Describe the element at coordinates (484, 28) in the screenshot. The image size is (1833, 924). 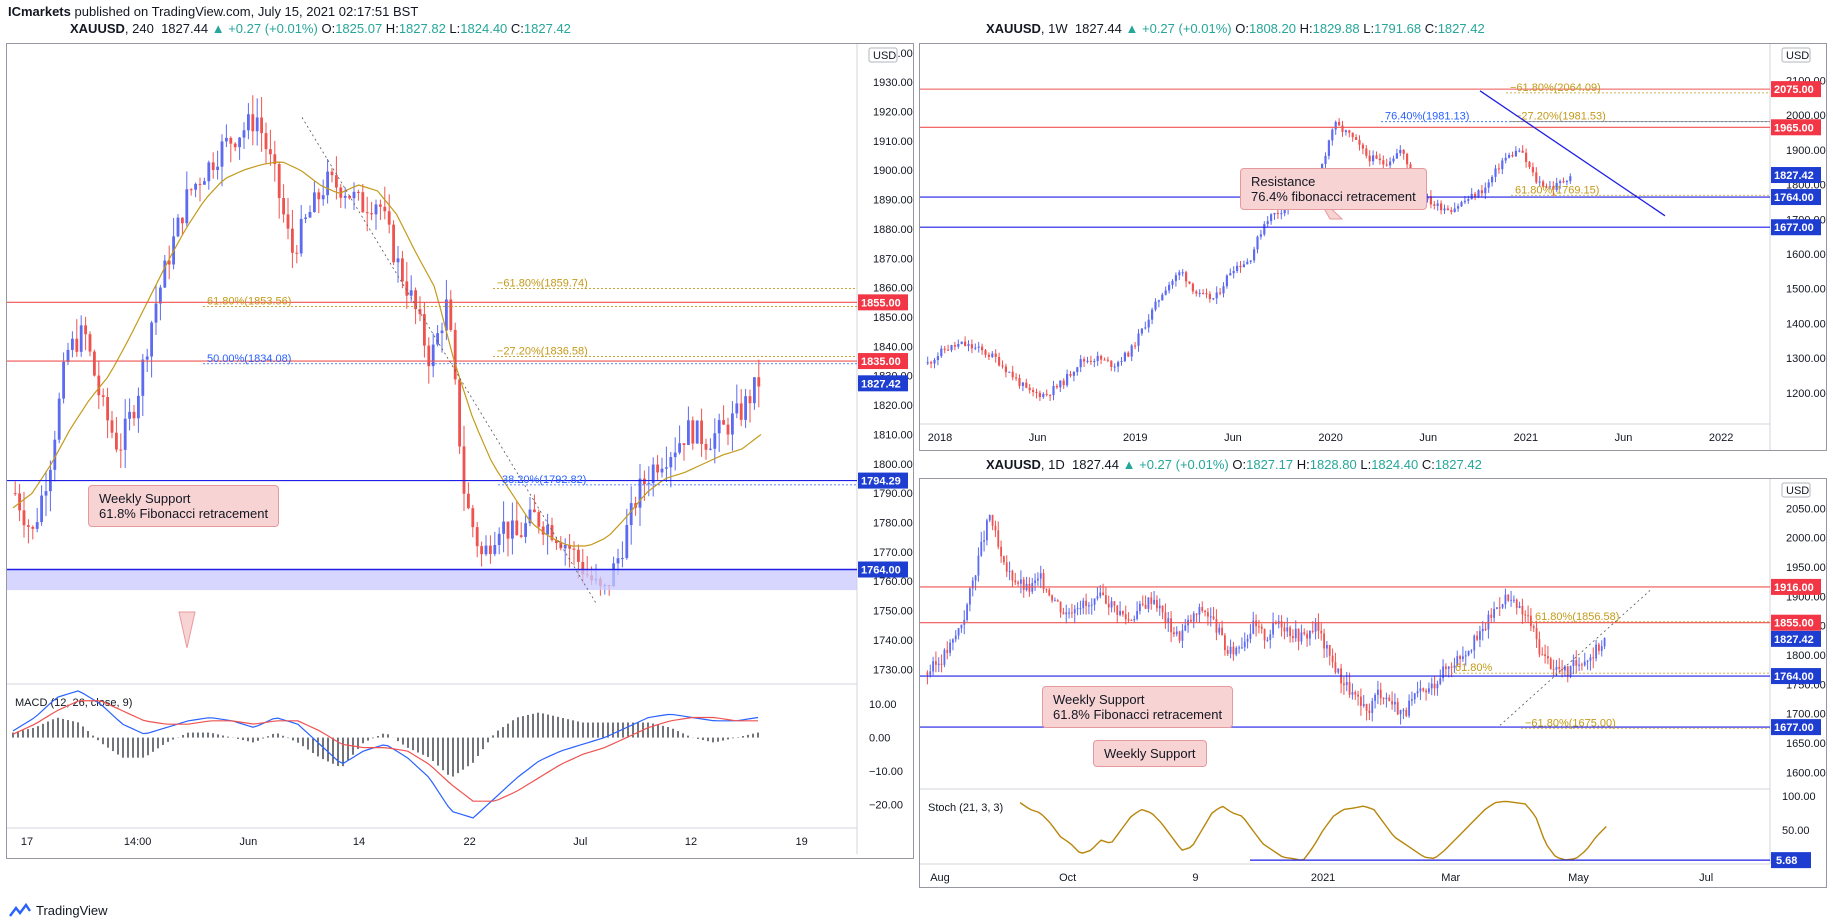
I see `h4-low: 1824.40` at that location.